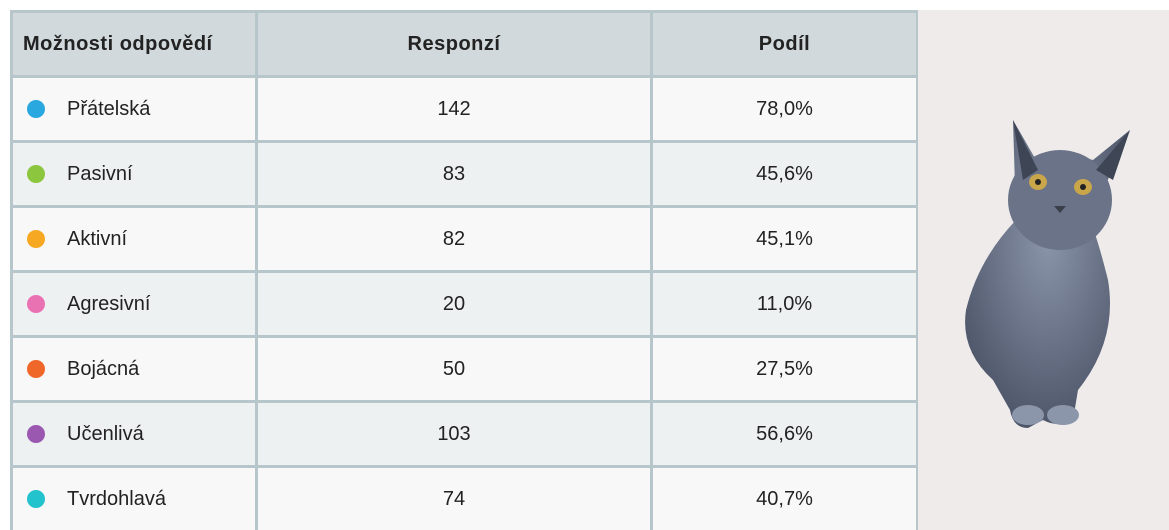 Image resolution: width=1169 pixels, height=530 pixels. I want to click on table-row: Bojácná 50 27,5%, so click(464, 369).